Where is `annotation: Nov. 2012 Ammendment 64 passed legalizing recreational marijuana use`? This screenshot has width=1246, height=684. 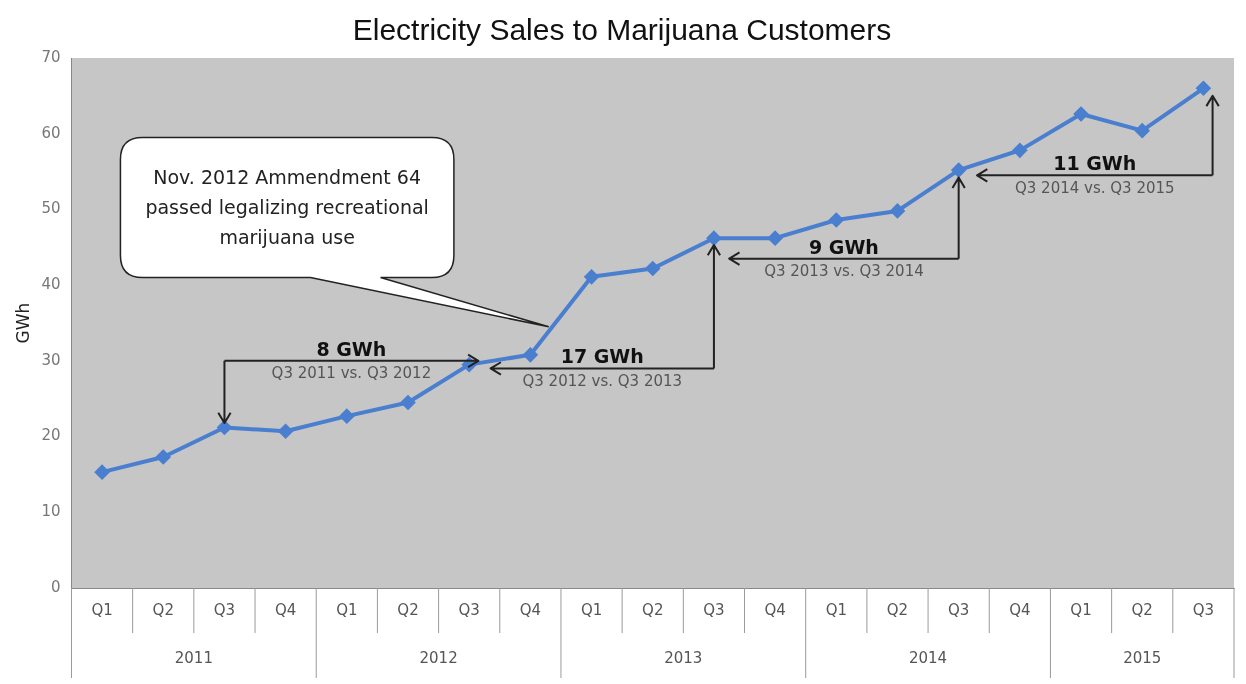
annotation: Nov. 2012 Ammendment 64 passed legalizing recreational marijuana use is located at coordinates (287, 206).